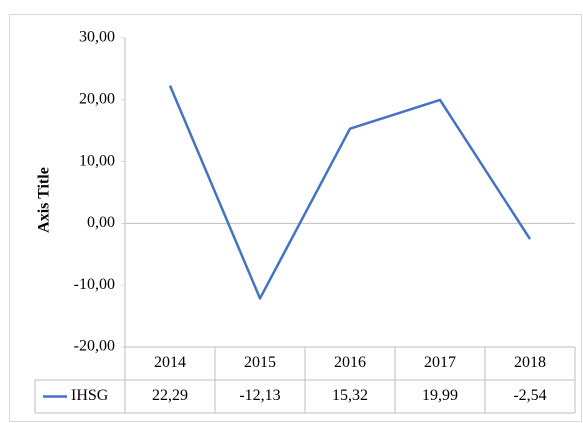 The height and width of the screenshot is (423, 583). Describe the element at coordinates (440, 362) in the screenshot. I see `x-tick-label: 2017` at that location.